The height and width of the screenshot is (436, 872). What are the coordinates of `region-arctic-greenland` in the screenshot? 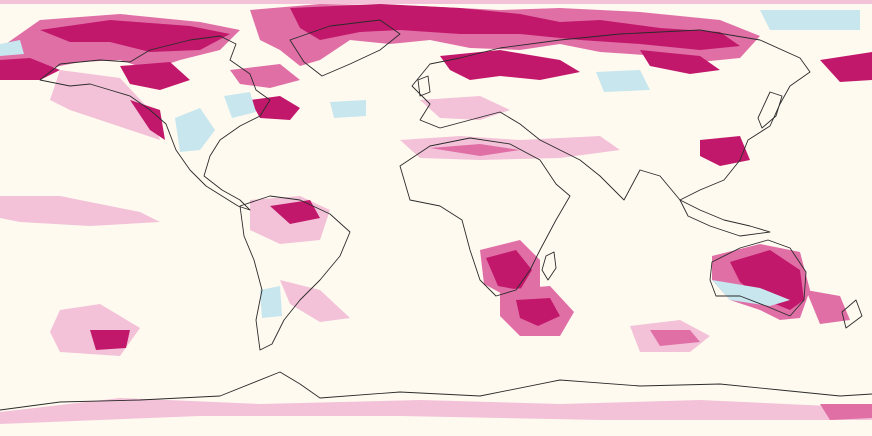 It's located at (505, 35).